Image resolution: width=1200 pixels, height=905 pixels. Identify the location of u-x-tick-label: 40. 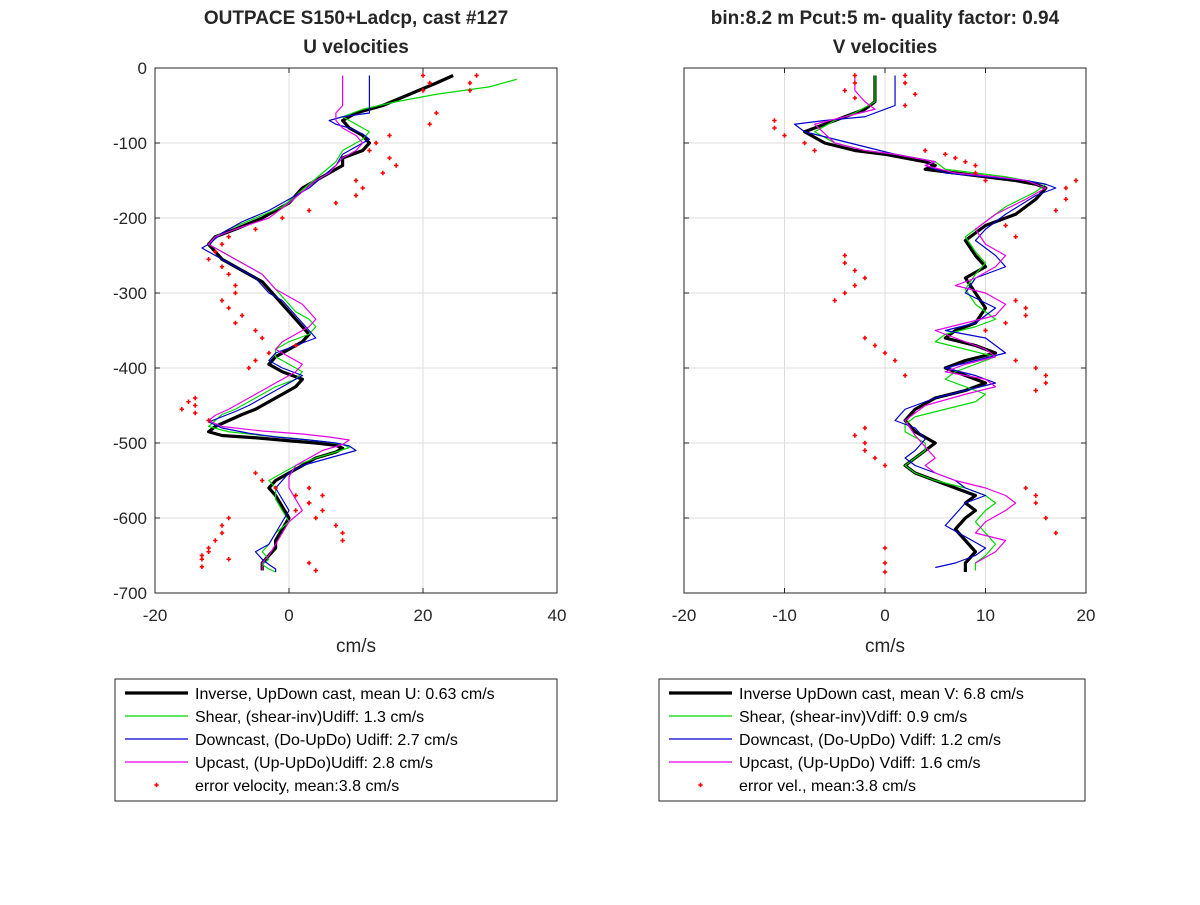
(557, 615).